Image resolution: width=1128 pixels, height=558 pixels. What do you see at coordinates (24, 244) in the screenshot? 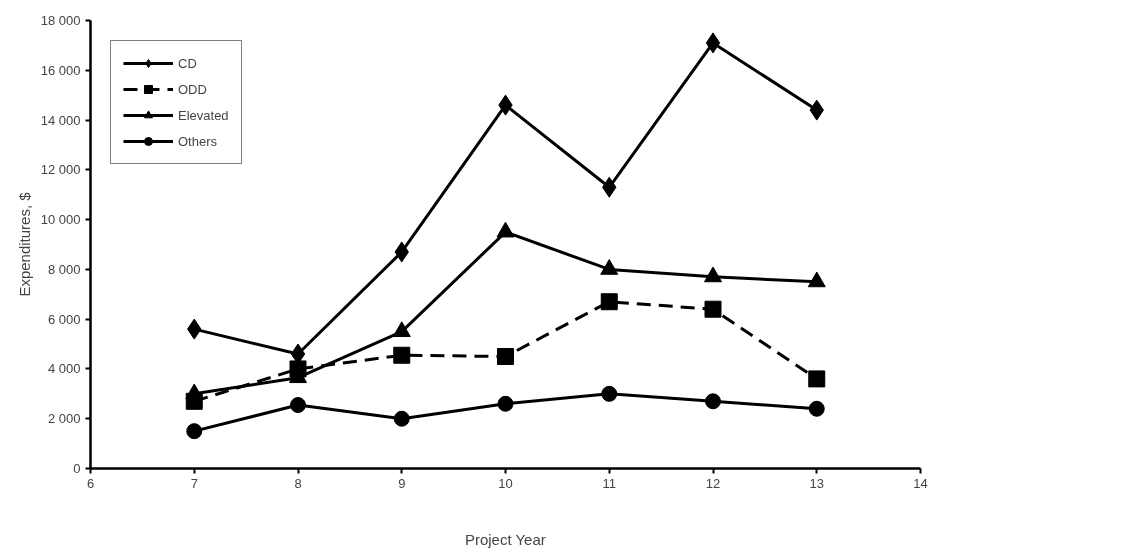
I see `y-axis-title: Expenditures, $` at bounding box center [24, 244].